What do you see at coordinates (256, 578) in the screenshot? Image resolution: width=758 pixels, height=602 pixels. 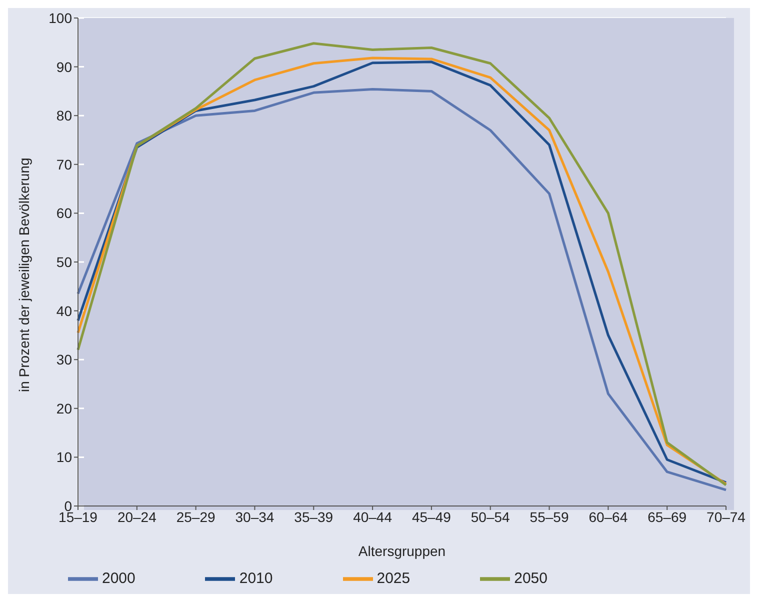 I see `legend-label: 2010` at bounding box center [256, 578].